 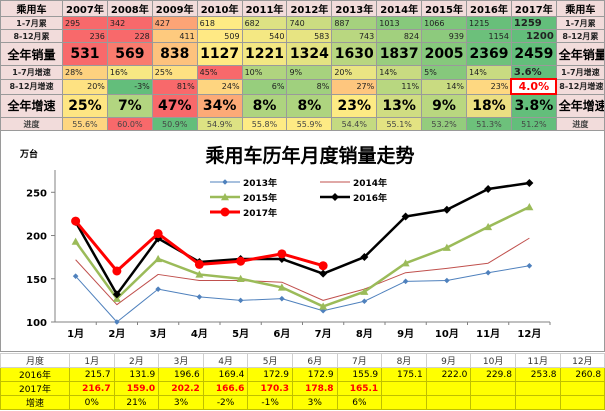 I want to click on month-header-label: 月度, so click(x=35, y=360).